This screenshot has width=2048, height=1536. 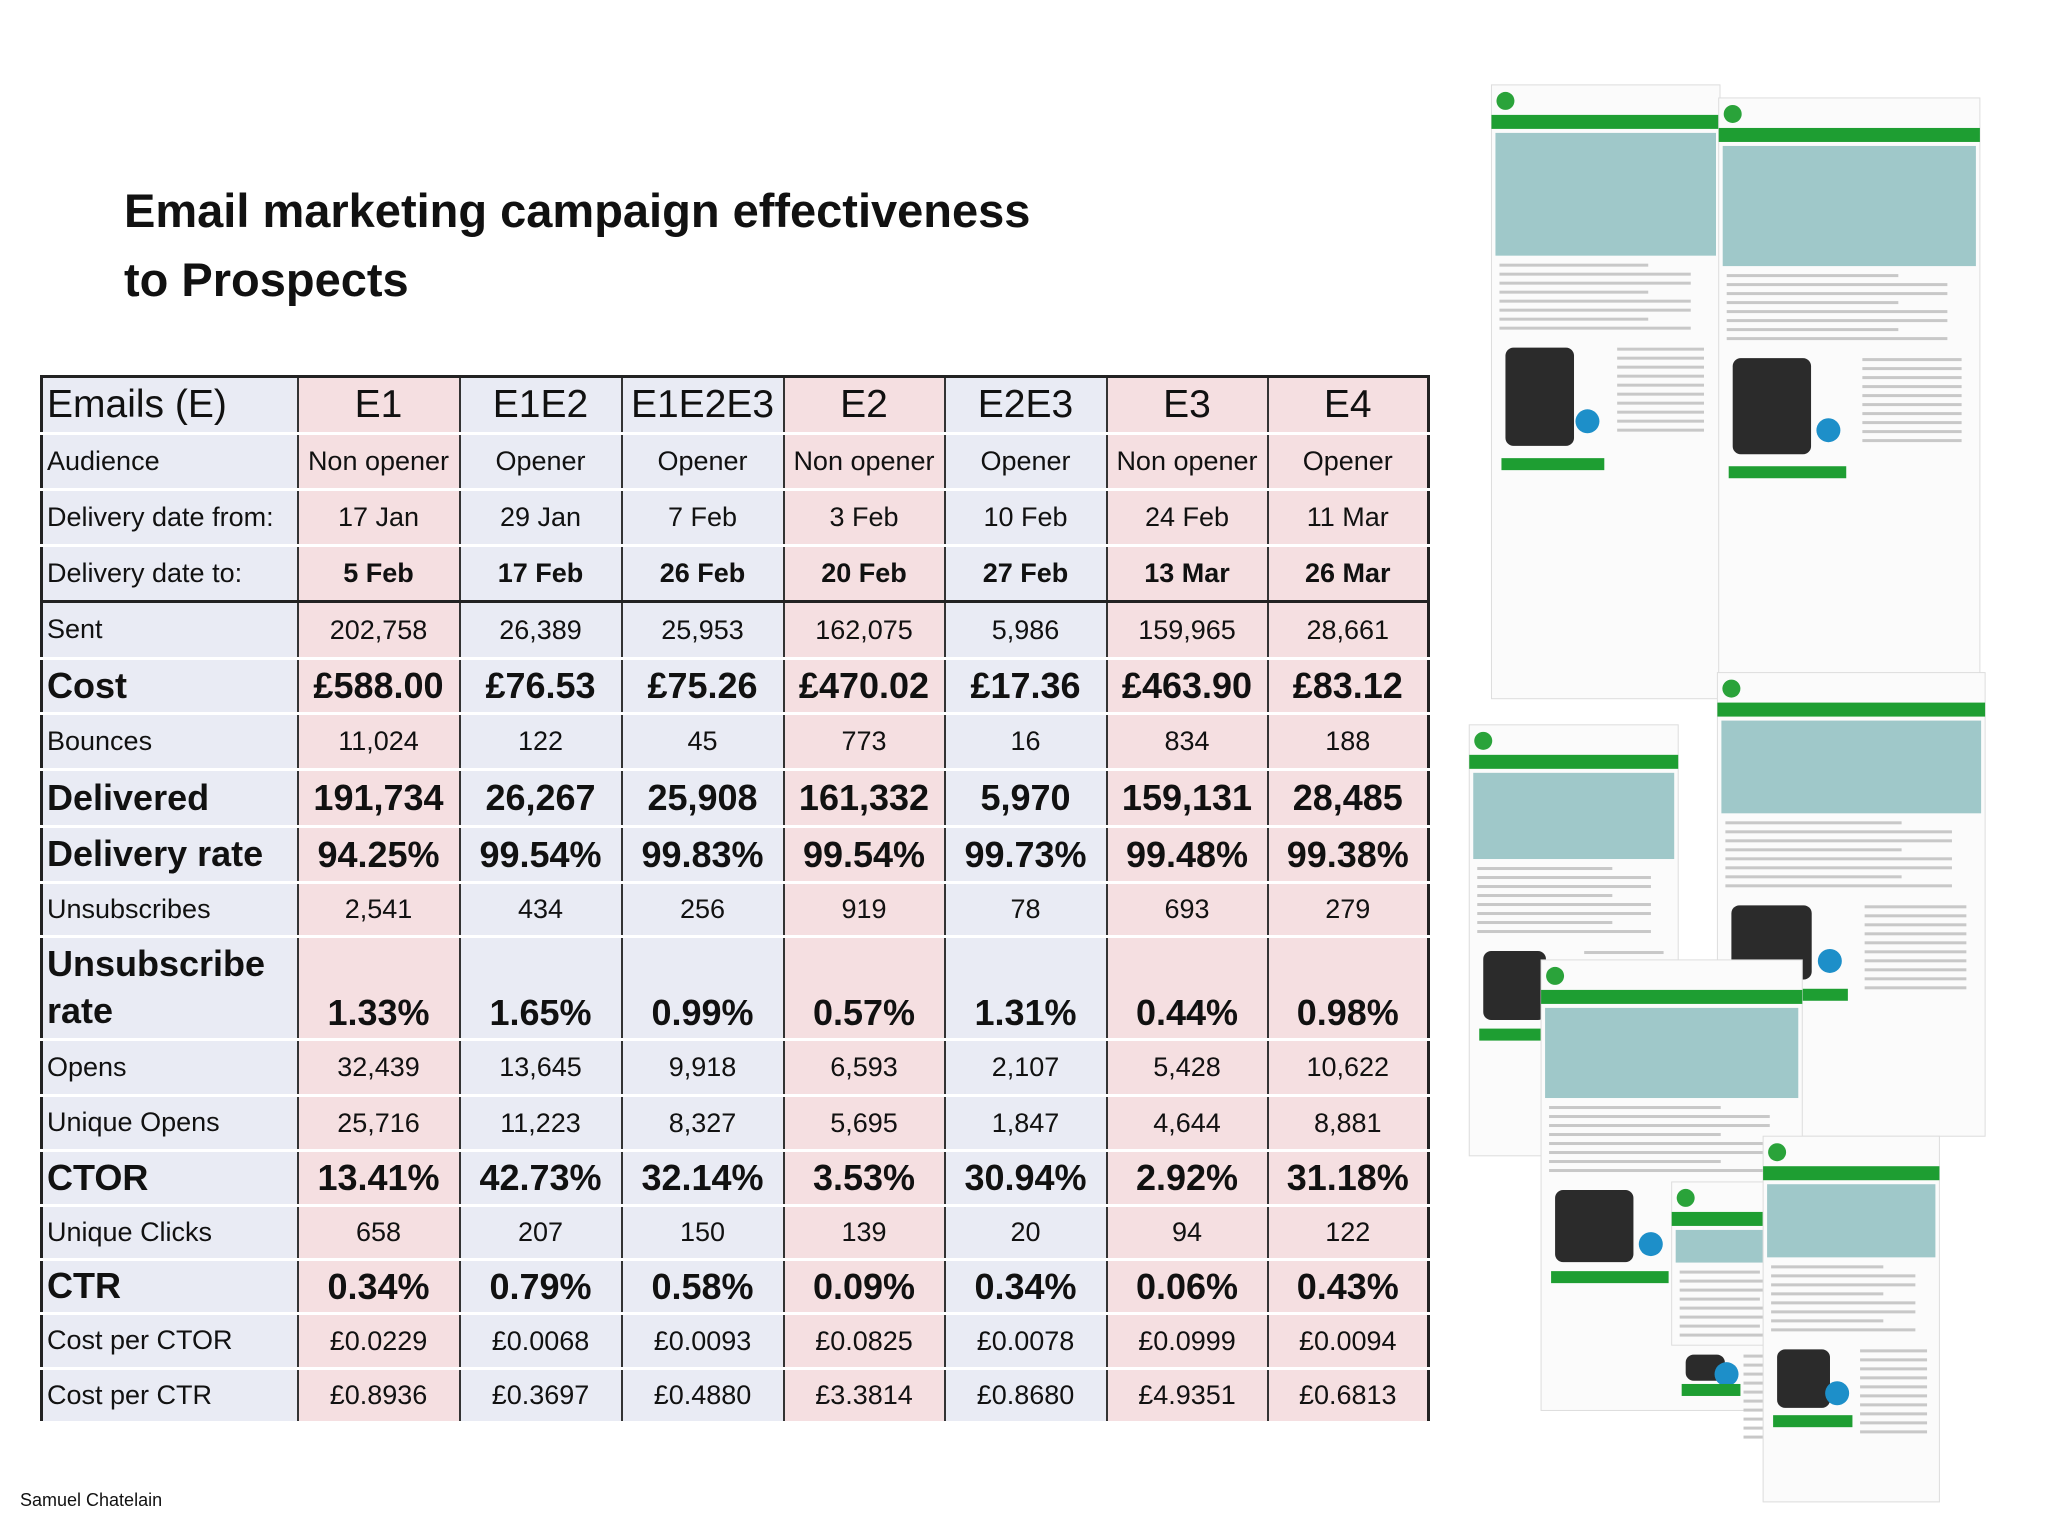 What do you see at coordinates (540, 1178) in the screenshot?
I see `cell: 42.73%` at bounding box center [540, 1178].